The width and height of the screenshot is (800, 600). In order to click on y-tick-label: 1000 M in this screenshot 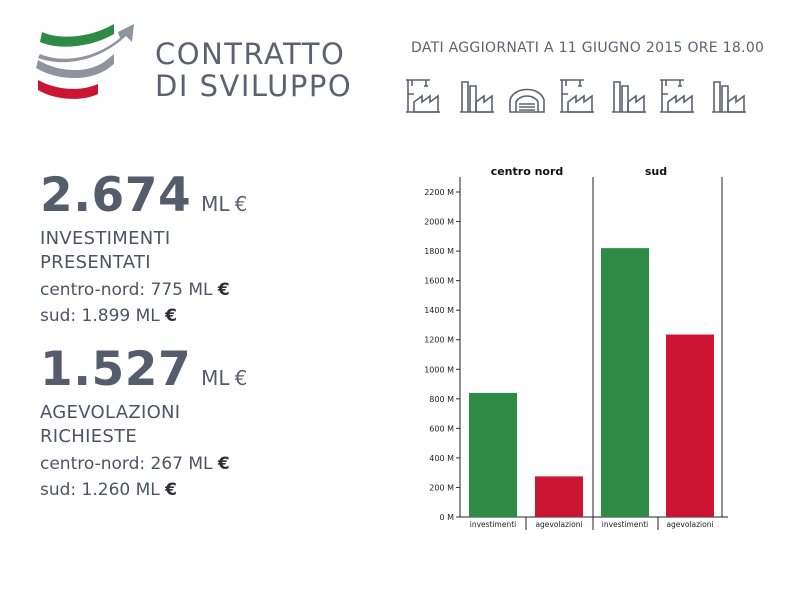, I will do `click(439, 369)`.